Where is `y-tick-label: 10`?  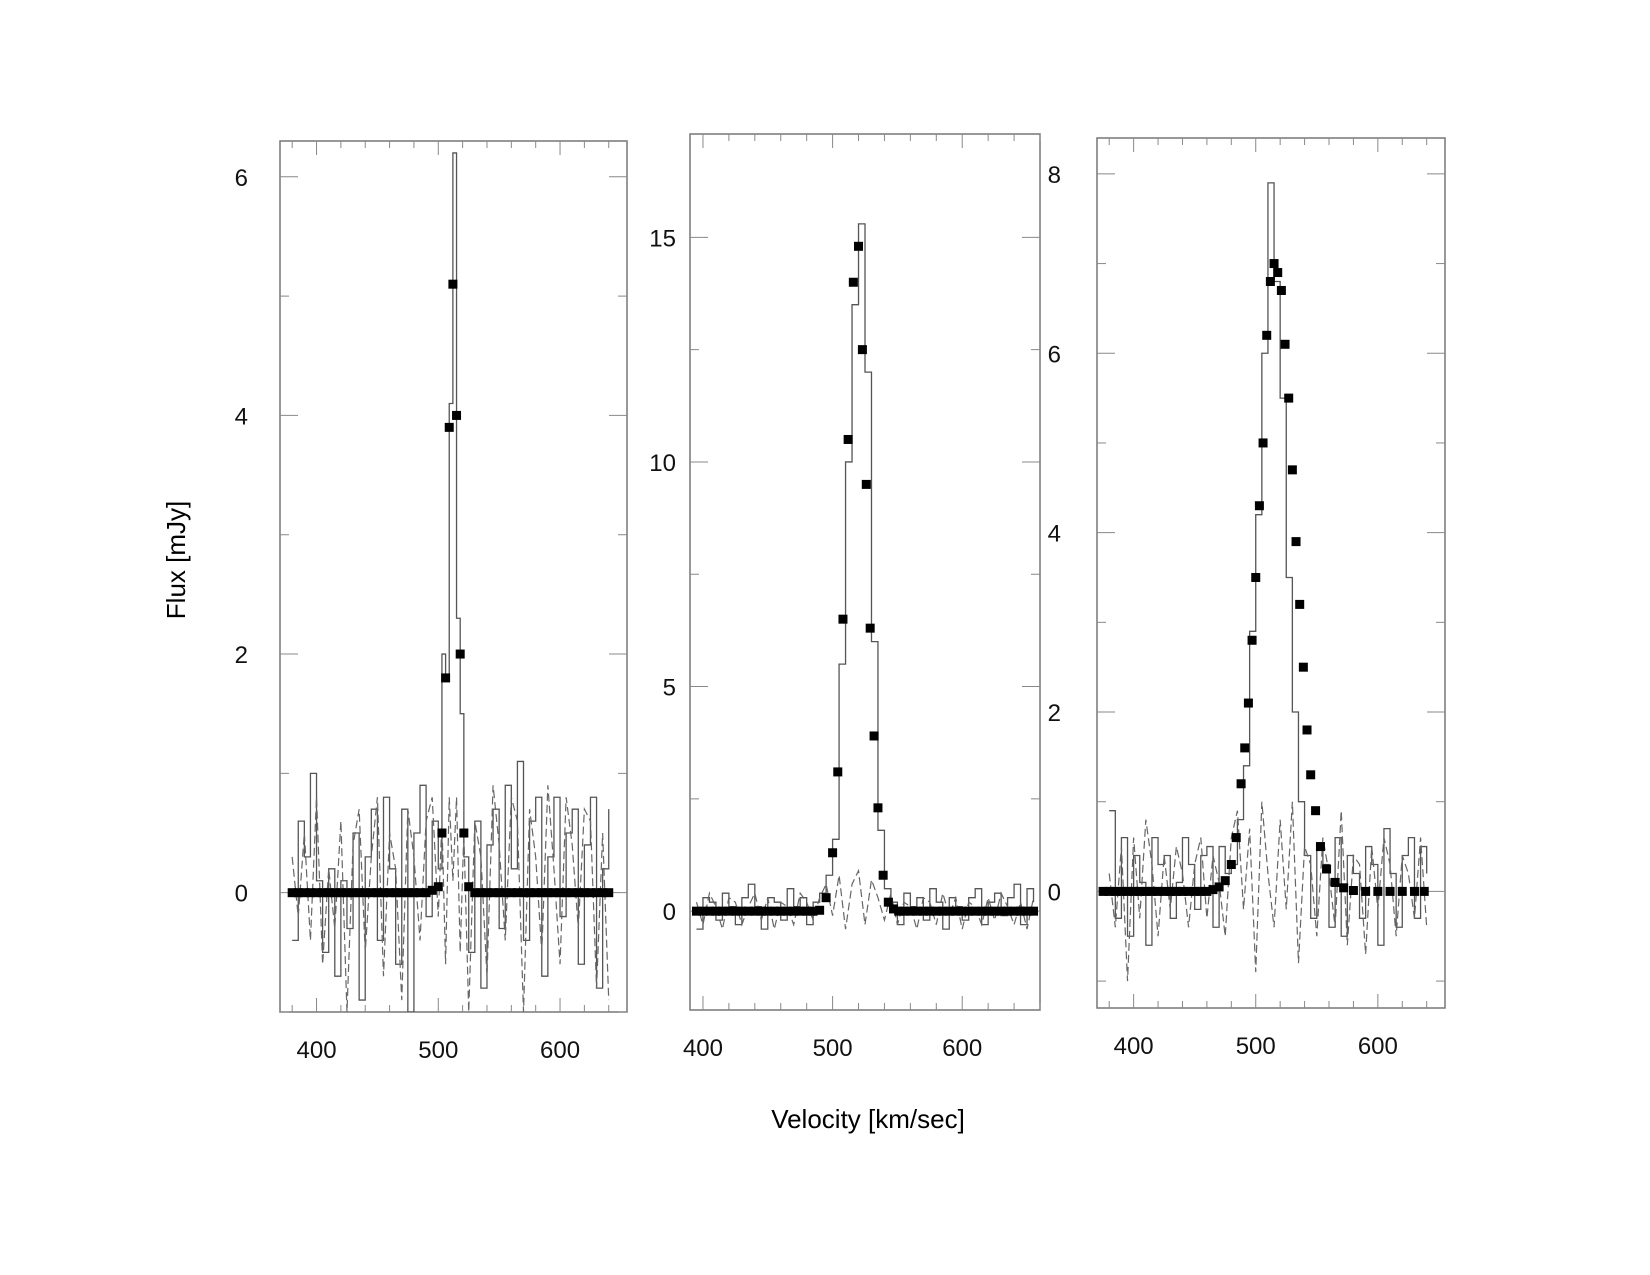
y-tick-label: 10 is located at coordinates (662, 463).